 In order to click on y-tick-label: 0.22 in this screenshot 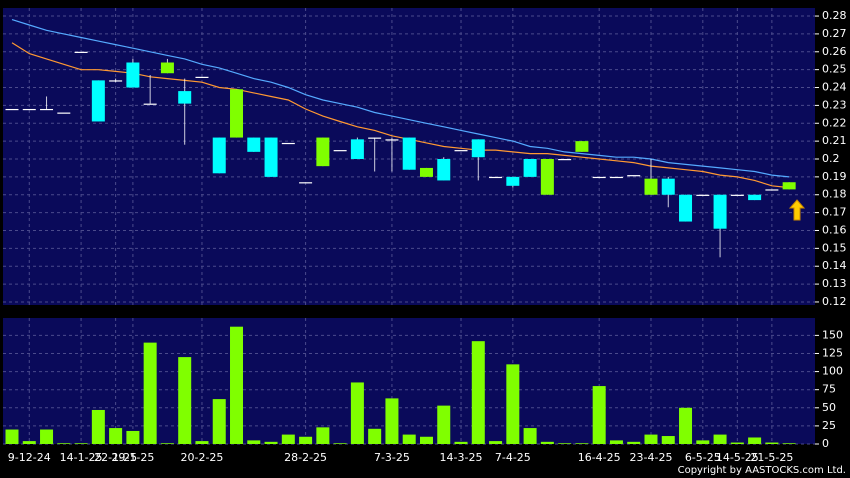, I will do `click(834, 122)`.